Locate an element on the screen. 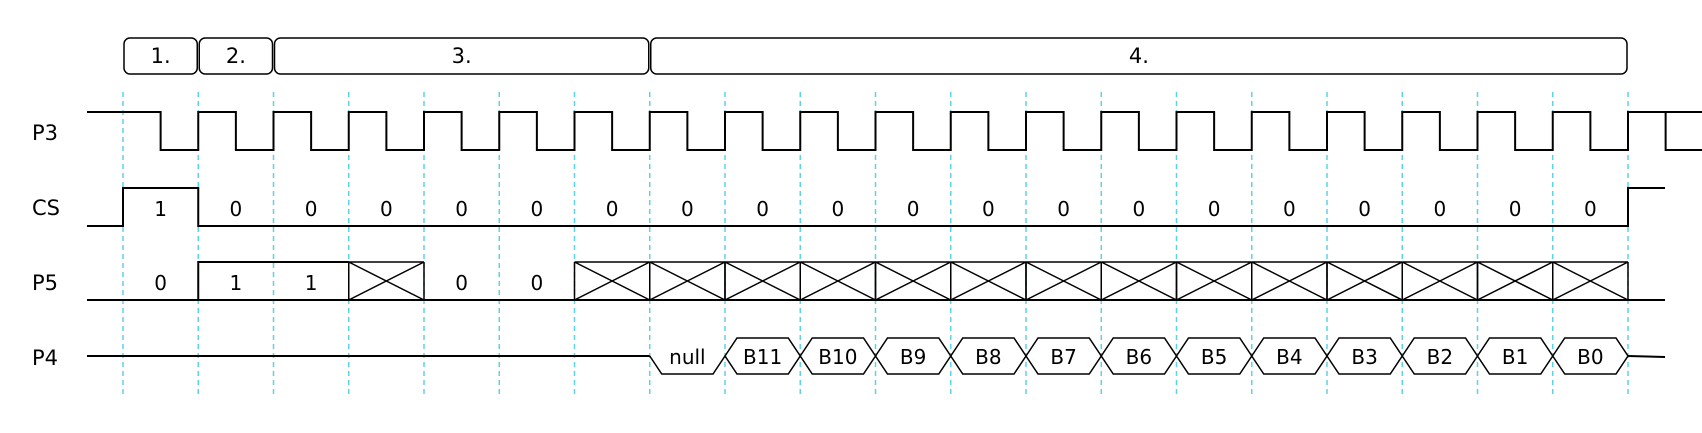 This screenshot has width=1702, height=433. waveform-cs: 1 0 0 0 0 0 0 0 0 0 0 0 0 0 0 0 0 0 0 0 is located at coordinates (876, 207).